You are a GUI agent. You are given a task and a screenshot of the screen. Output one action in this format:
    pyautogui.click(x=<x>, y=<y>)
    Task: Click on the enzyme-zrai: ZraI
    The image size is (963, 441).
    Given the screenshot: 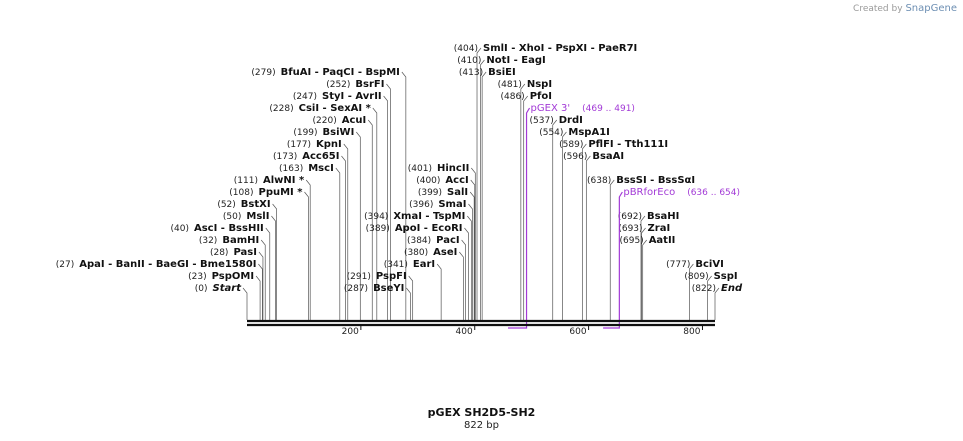 What is the action you would take?
    pyautogui.click(x=659, y=228)
    